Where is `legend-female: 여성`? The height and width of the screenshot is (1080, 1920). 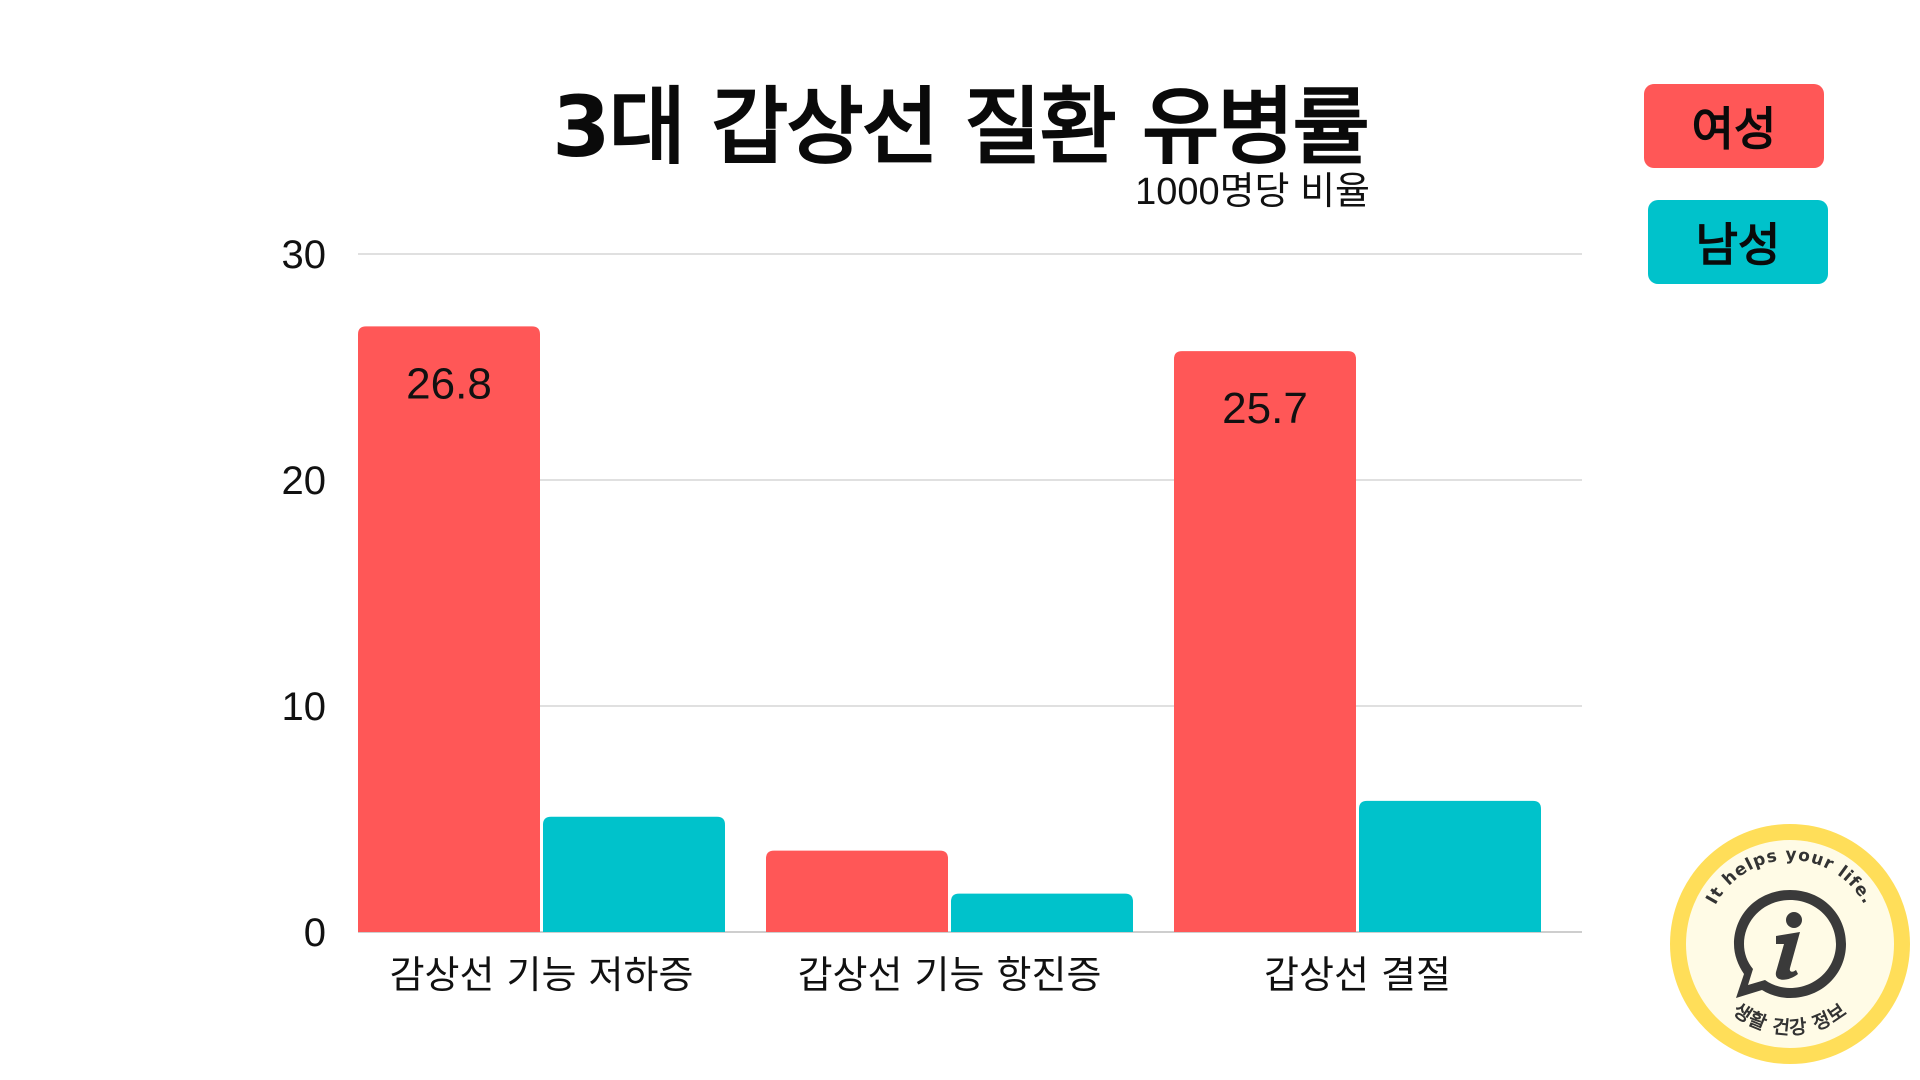 legend-female: 여성 is located at coordinates (1734, 126).